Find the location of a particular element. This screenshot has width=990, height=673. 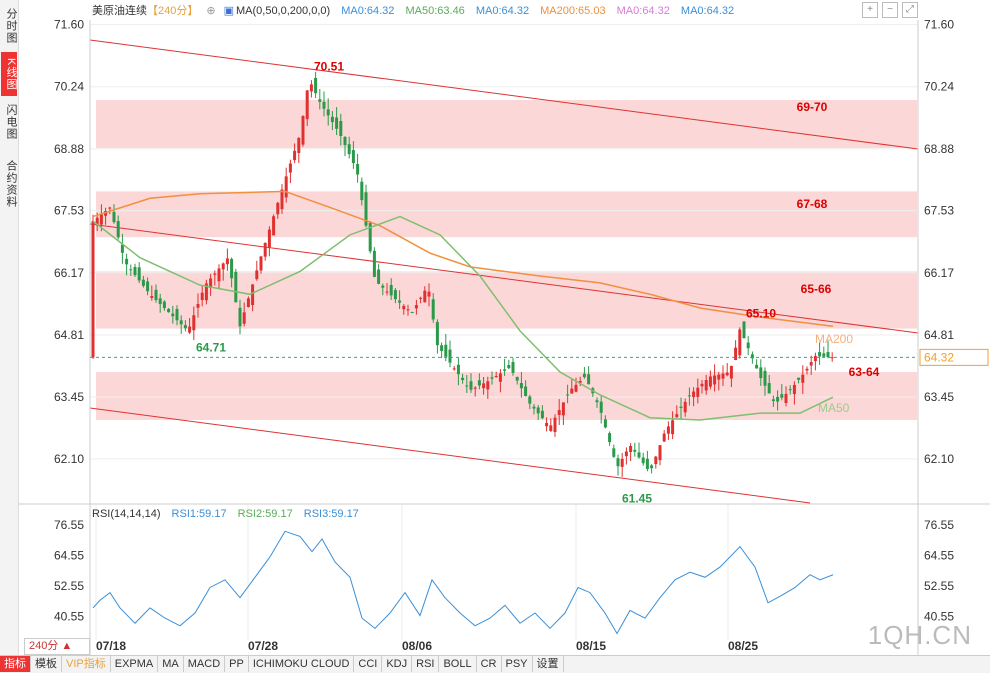

rsi-line is located at coordinates (463, 582).